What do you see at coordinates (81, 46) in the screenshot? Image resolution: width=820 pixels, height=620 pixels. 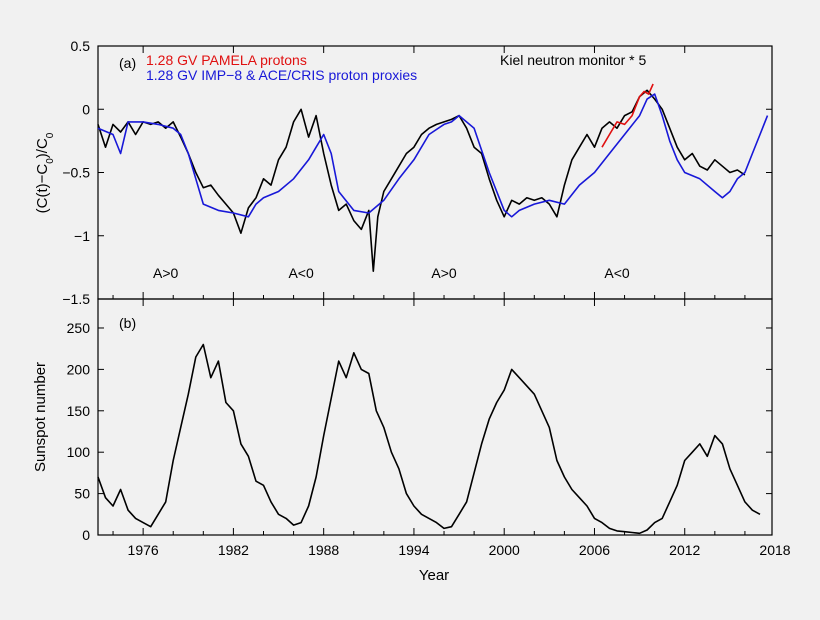 I see `panel-a-ytick-label: 0.5` at bounding box center [81, 46].